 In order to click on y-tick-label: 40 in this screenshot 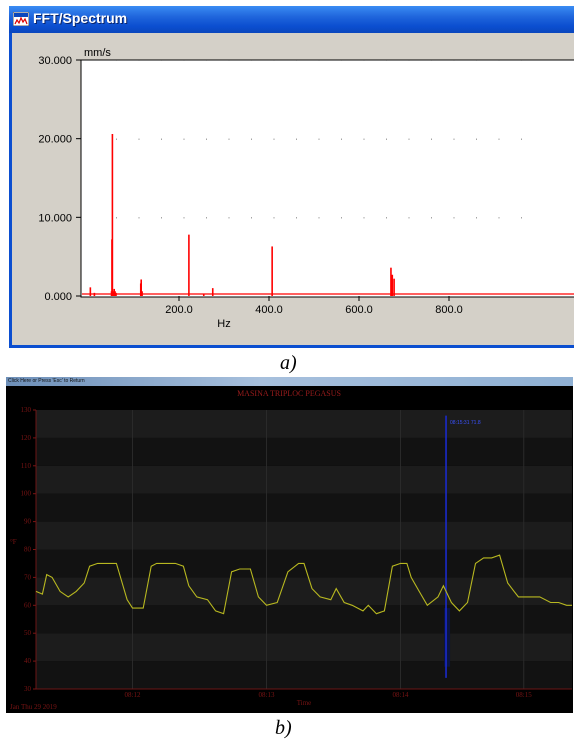, I will do `click(28, 661)`.